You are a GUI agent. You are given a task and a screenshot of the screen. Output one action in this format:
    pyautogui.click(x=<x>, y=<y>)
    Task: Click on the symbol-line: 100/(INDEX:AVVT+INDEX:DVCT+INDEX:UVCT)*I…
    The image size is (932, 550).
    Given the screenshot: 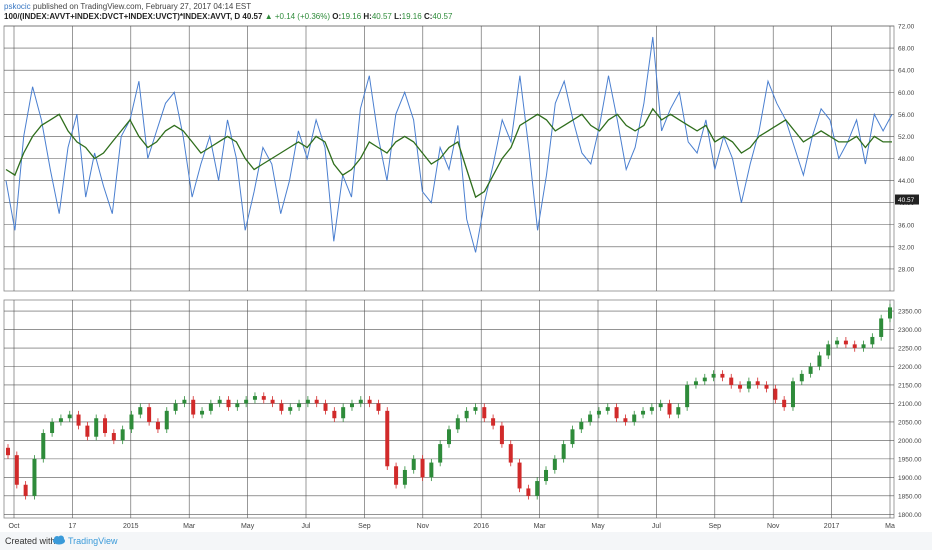 What is the action you would take?
    pyautogui.click(x=228, y=16)
    